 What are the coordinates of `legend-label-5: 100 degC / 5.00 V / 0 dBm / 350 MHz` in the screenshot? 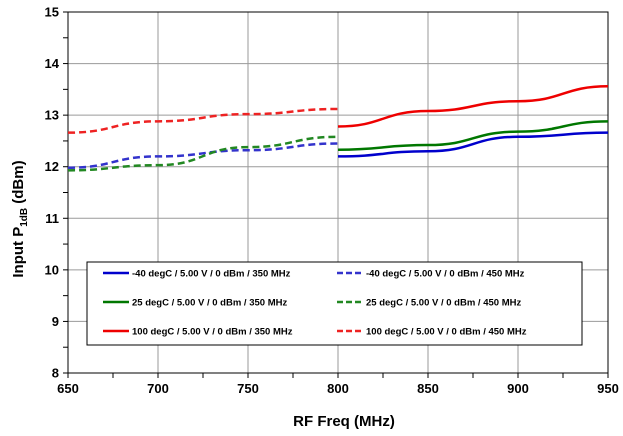 It's located at (212, 332).